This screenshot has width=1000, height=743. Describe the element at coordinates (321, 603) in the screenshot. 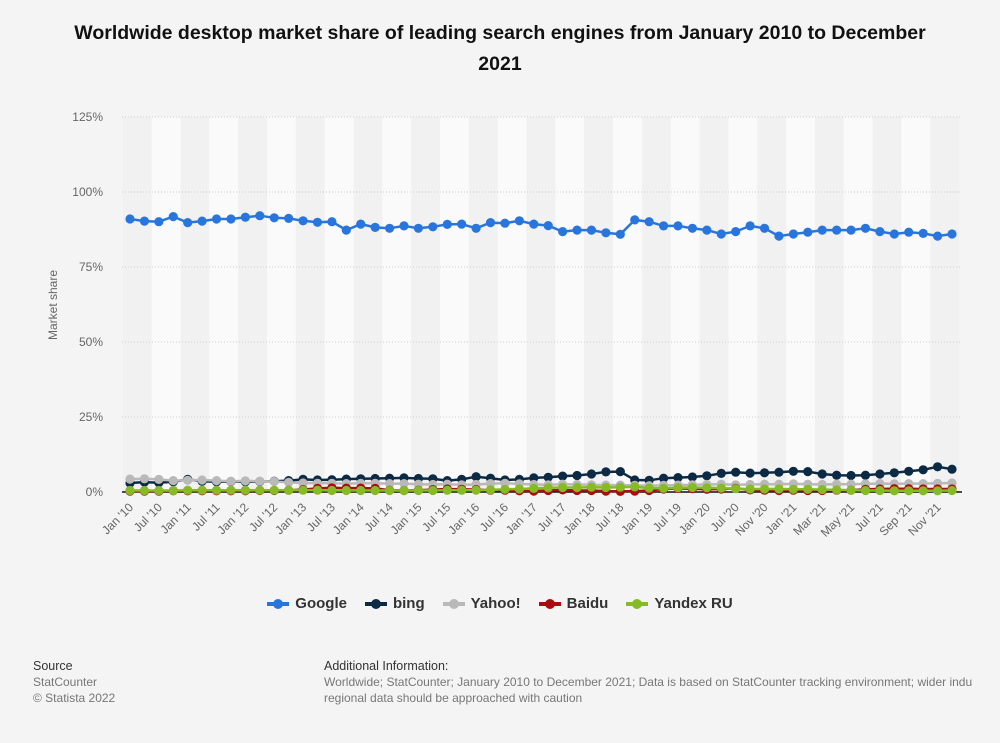

I see `legend-label: Google` at that location.